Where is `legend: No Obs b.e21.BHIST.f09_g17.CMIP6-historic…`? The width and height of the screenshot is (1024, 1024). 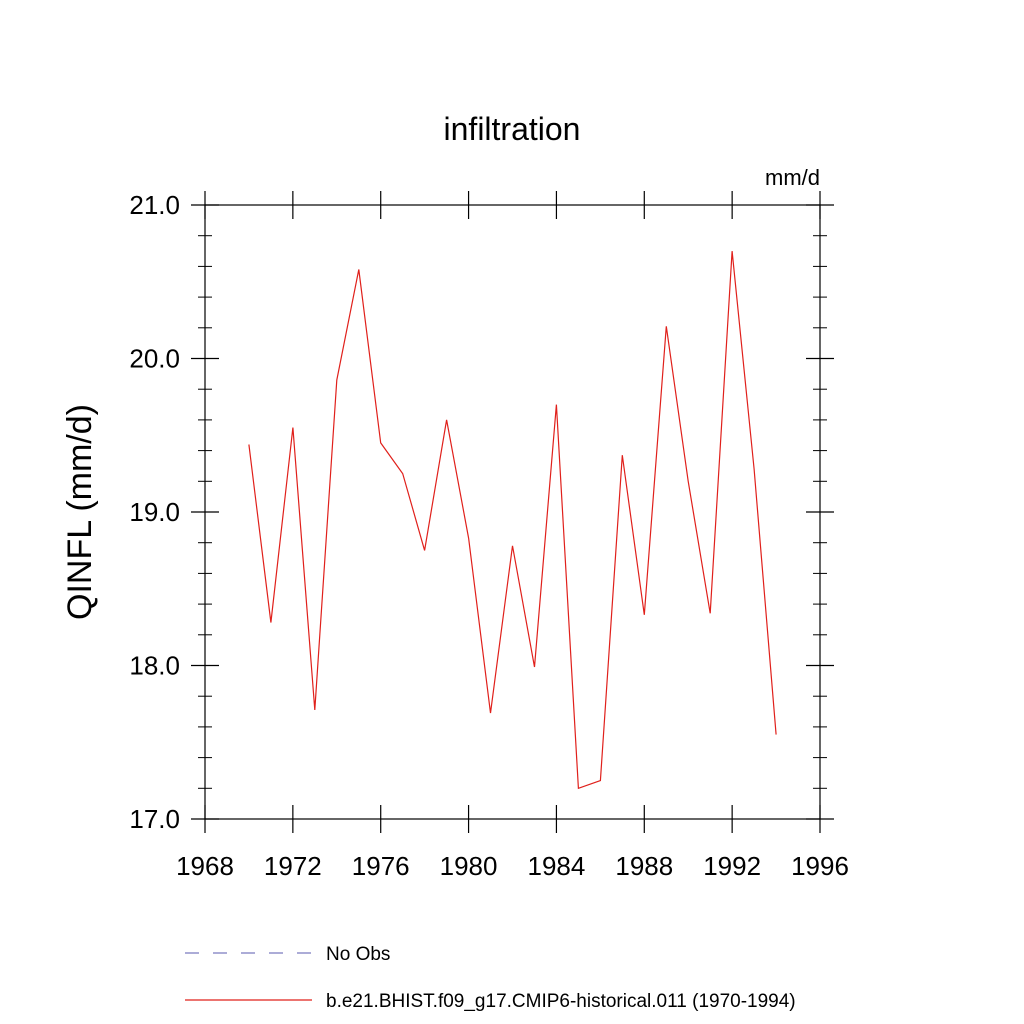 legend: No Obs b.e21.BHIST.f09_g17.CMIP6-historic… is located at coordinates (490, 978).